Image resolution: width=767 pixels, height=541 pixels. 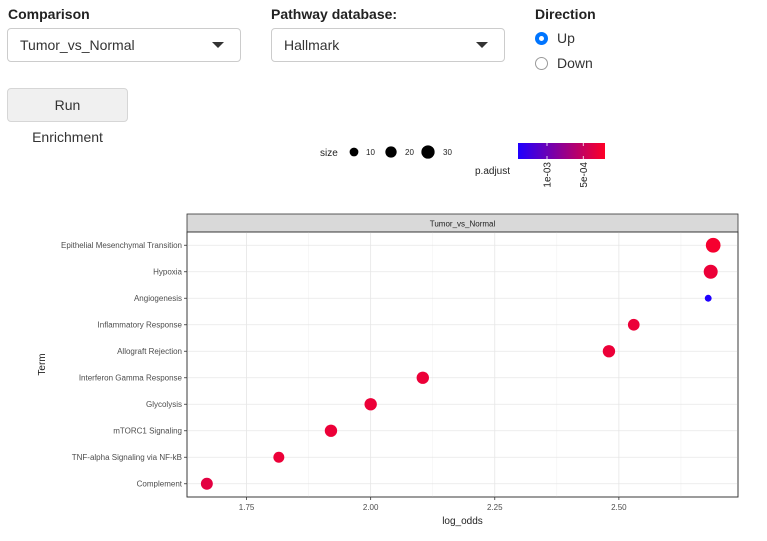 I want to click on direction-label: Direction, so click(x=565, y=14).